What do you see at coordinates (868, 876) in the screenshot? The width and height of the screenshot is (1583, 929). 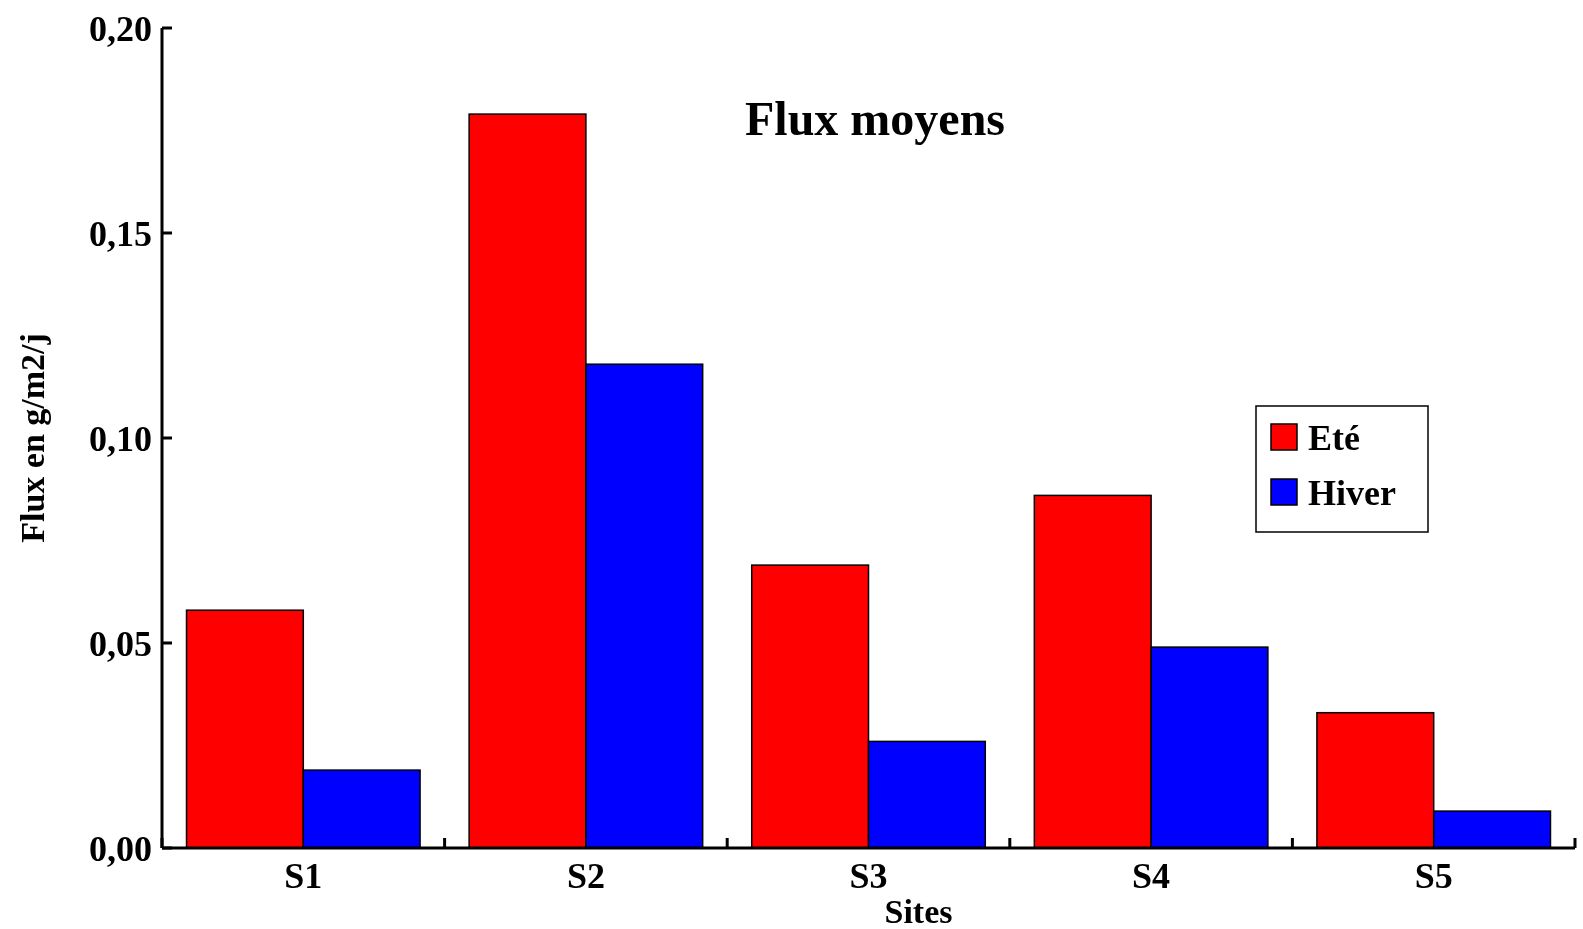 I see `x-tick-label: S3` at bounding box center [868, 876].